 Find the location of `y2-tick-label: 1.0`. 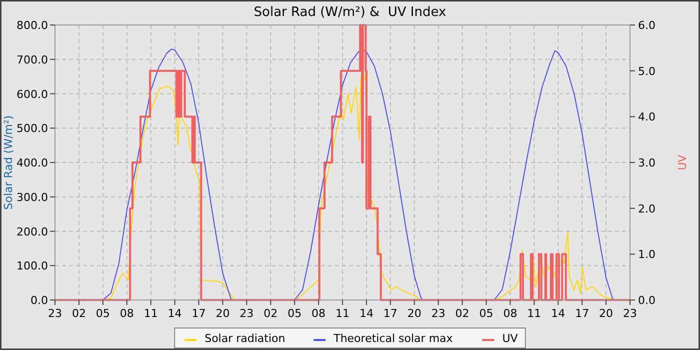

y2-tick-label: 1.0 is located at coordinates (647, 255).